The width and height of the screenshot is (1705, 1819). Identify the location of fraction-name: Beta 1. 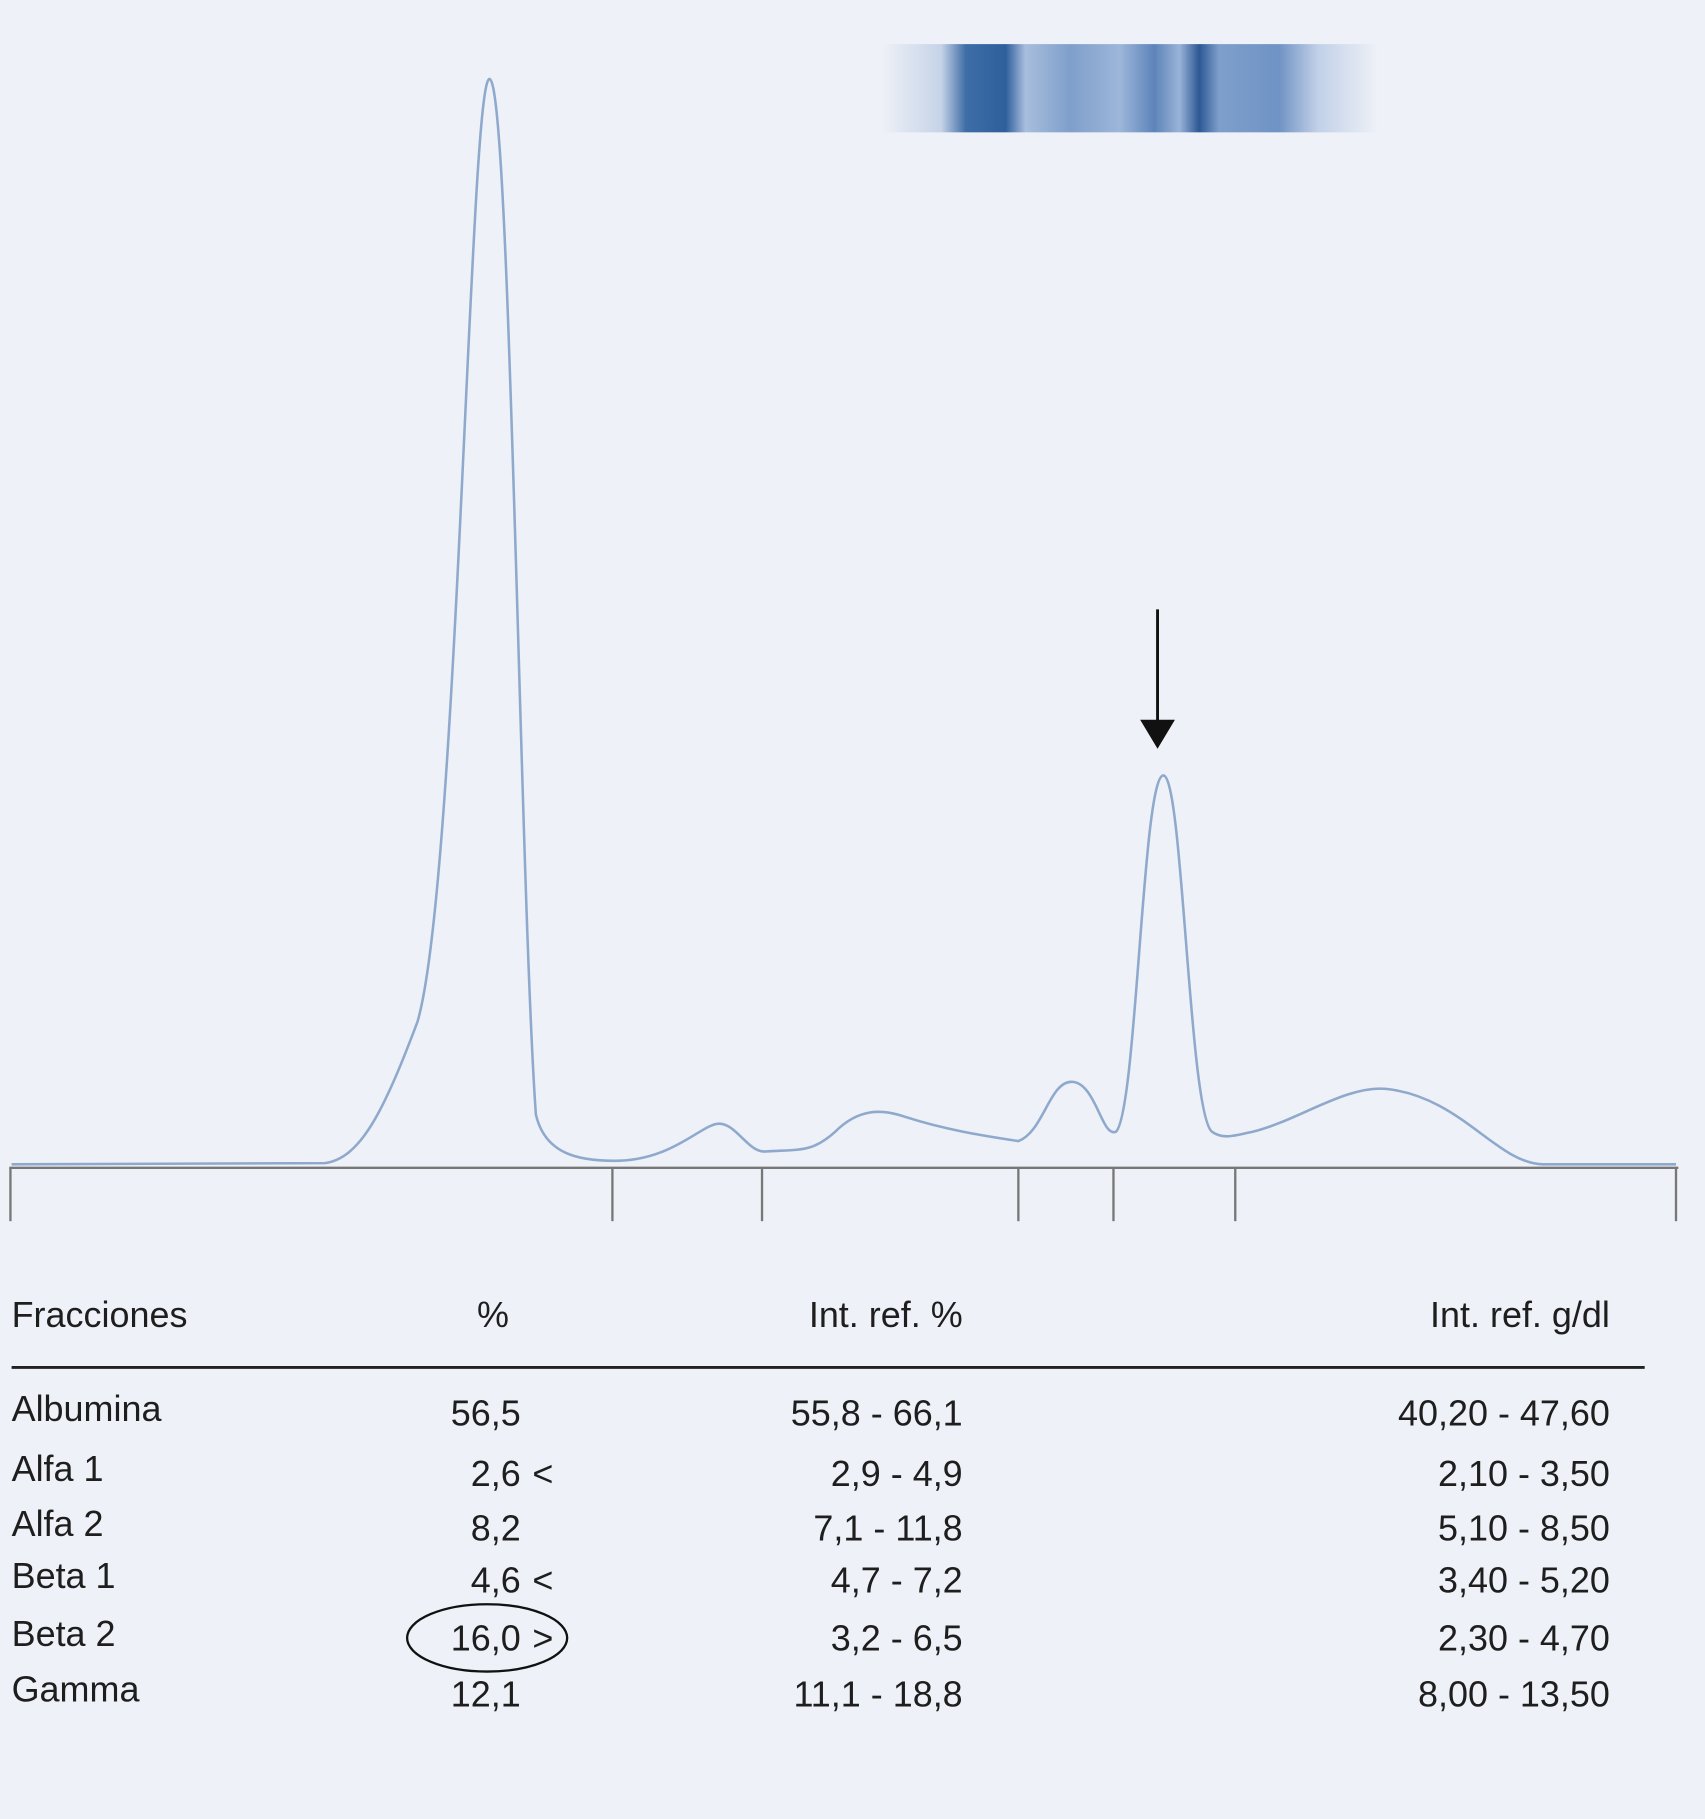
(64, 1575).